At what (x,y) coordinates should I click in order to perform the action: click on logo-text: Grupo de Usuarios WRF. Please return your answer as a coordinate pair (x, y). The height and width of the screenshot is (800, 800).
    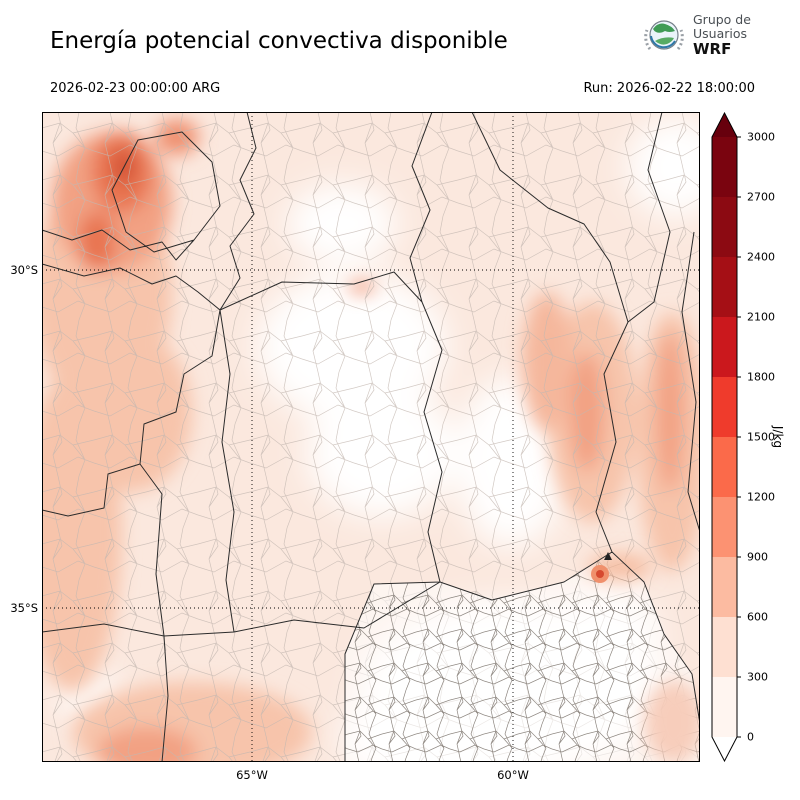
    Looking at the image, I should click on (722, 34).